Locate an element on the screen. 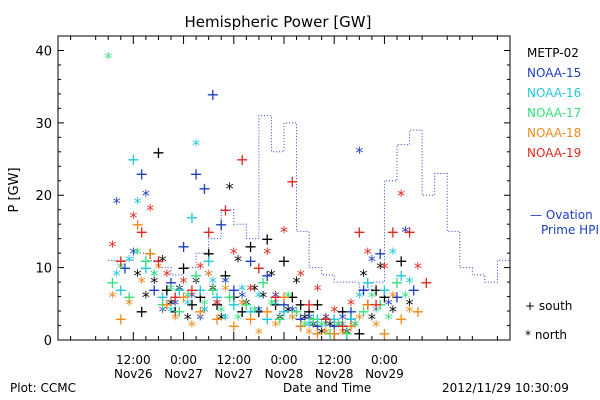 The image size is (600, 400). legend-metp-02: METP-02 is located at coordinates (553, 53).